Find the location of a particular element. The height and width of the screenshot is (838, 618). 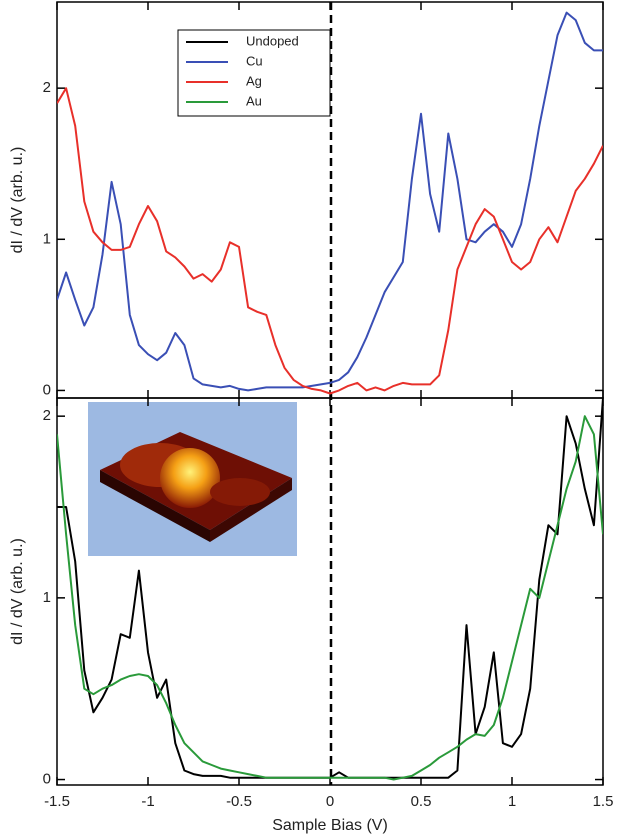

x-axis-label: Sample Bias (V) is located at coordinates (330, 825).